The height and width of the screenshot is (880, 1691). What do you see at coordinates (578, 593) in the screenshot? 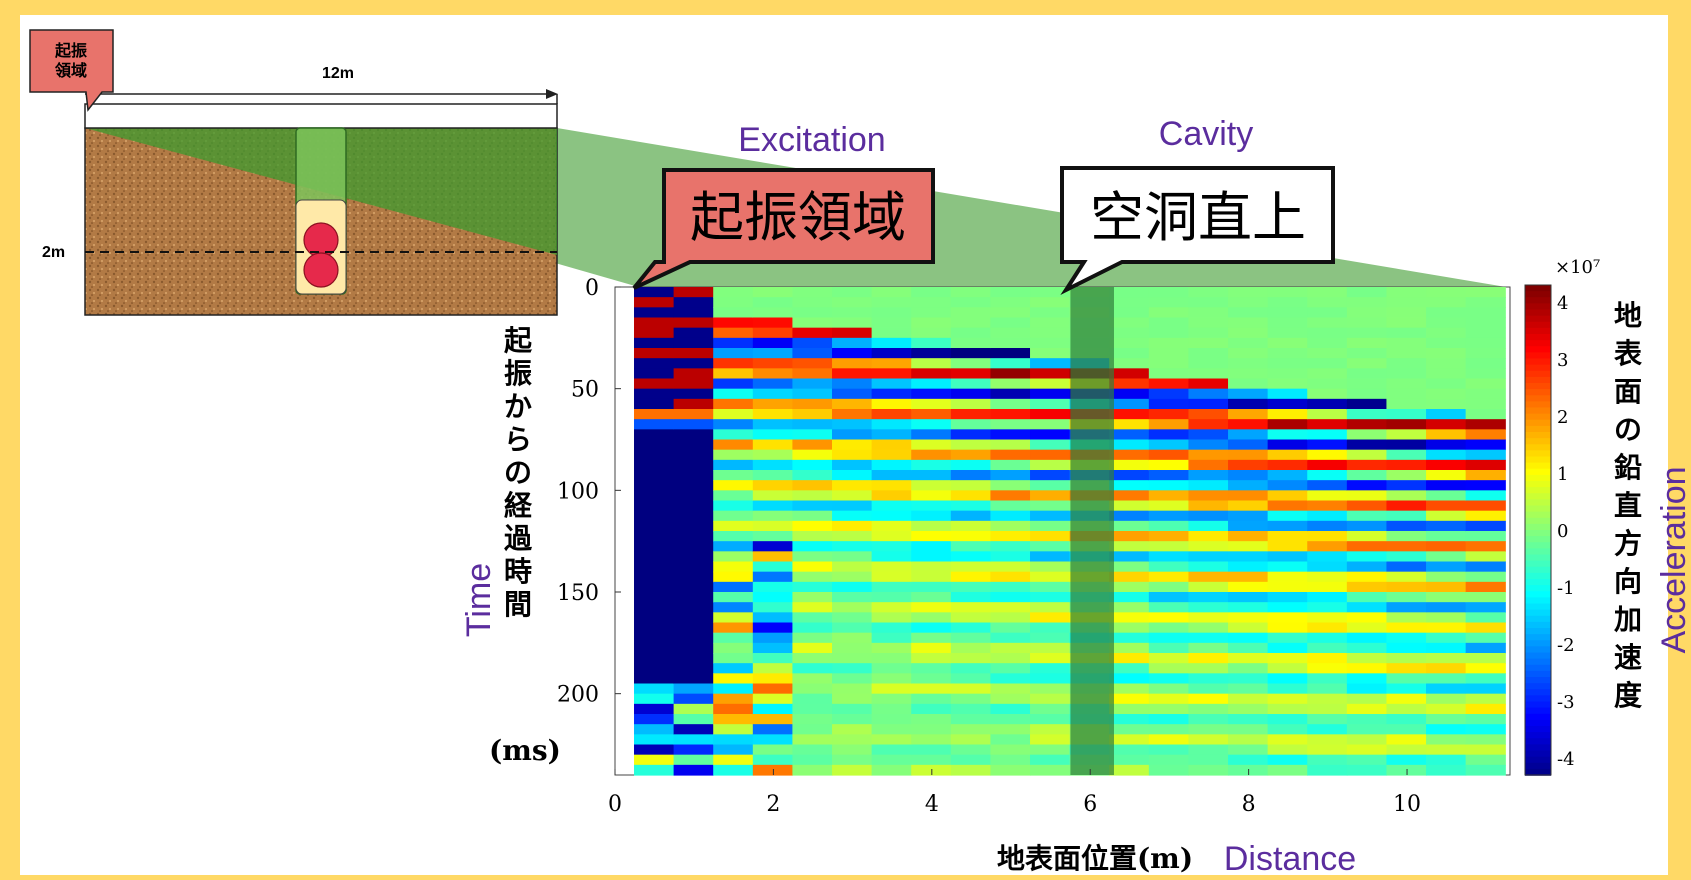
I see `y-tick-label: 150` at bounding box center [578, 593].